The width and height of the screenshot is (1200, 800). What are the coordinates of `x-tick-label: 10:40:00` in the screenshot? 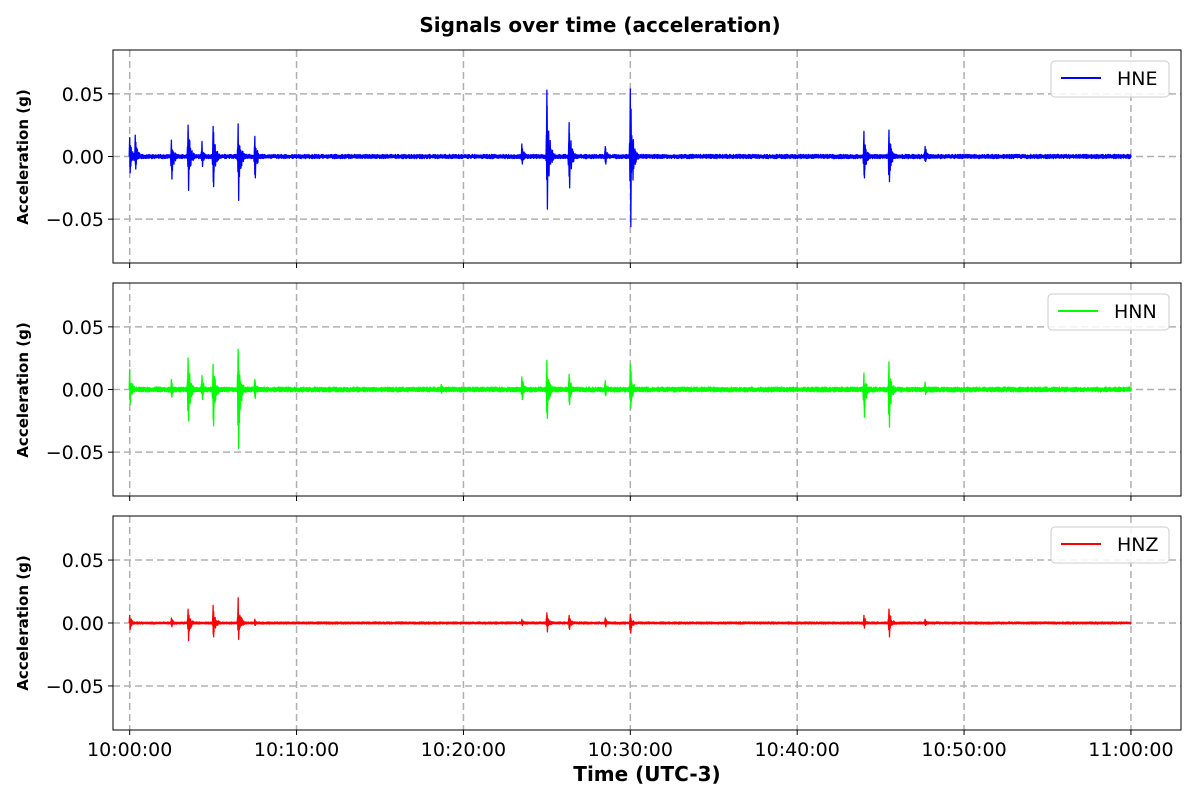 It's located at (797, 750).